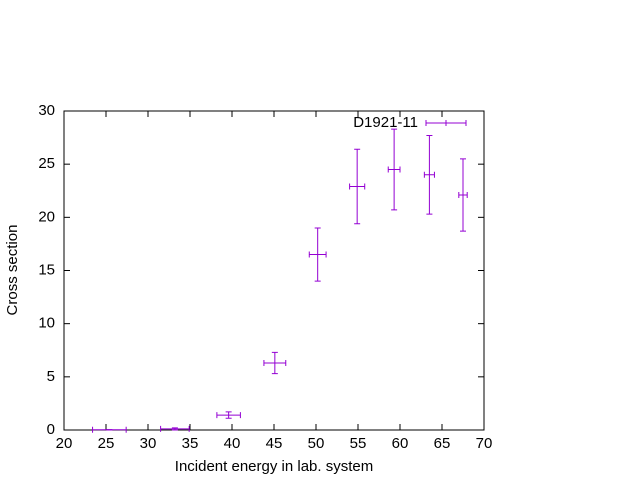 Image resolution: width=640 pixels, height=485 pixels. Describe the element at coordinates (12, 270) in the screenshot. I see `y-axis-label: Cross section` at that location.